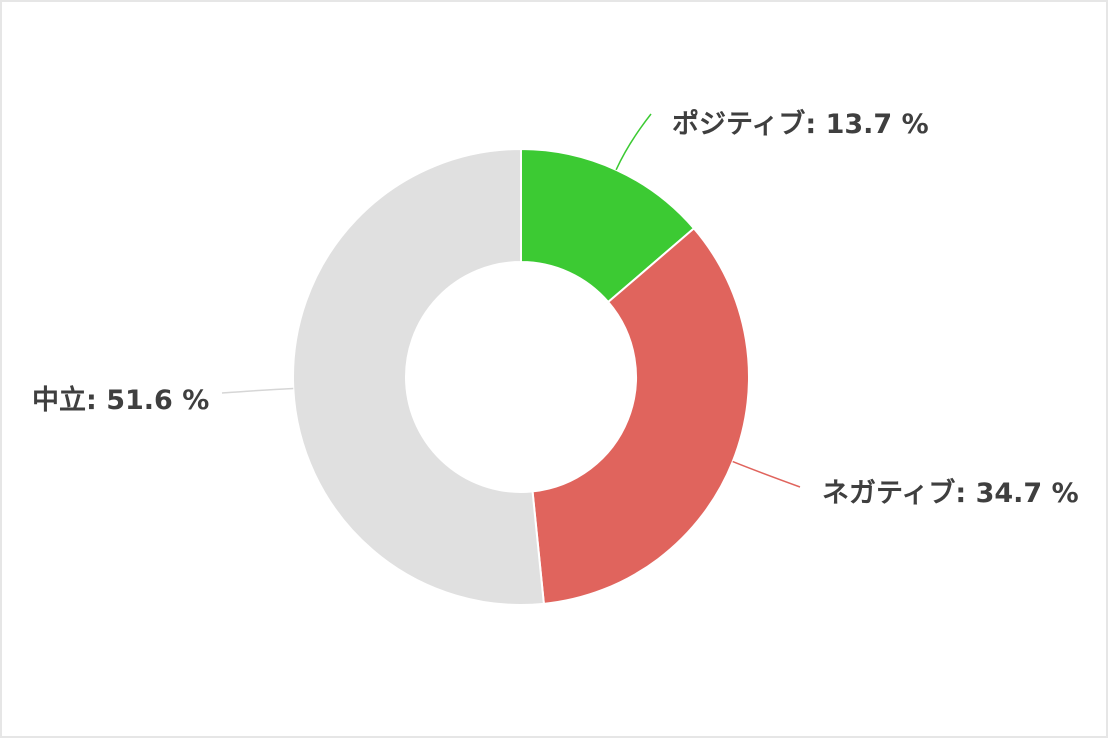  What do you see at coordinates (950, 493) in the screenshot?
I see `slice-label-negative: ネガティブ: 34.7 %` at bounding box center [950, 493].